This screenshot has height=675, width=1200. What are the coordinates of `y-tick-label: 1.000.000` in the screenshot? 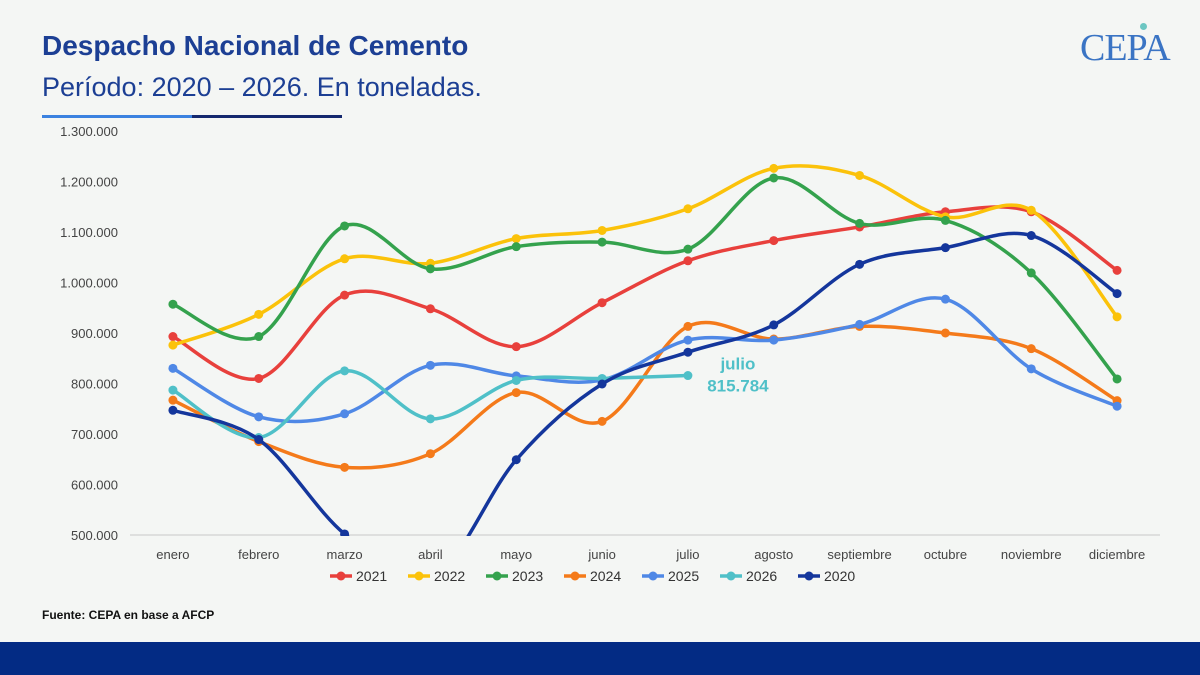 It's located at (89, 283).